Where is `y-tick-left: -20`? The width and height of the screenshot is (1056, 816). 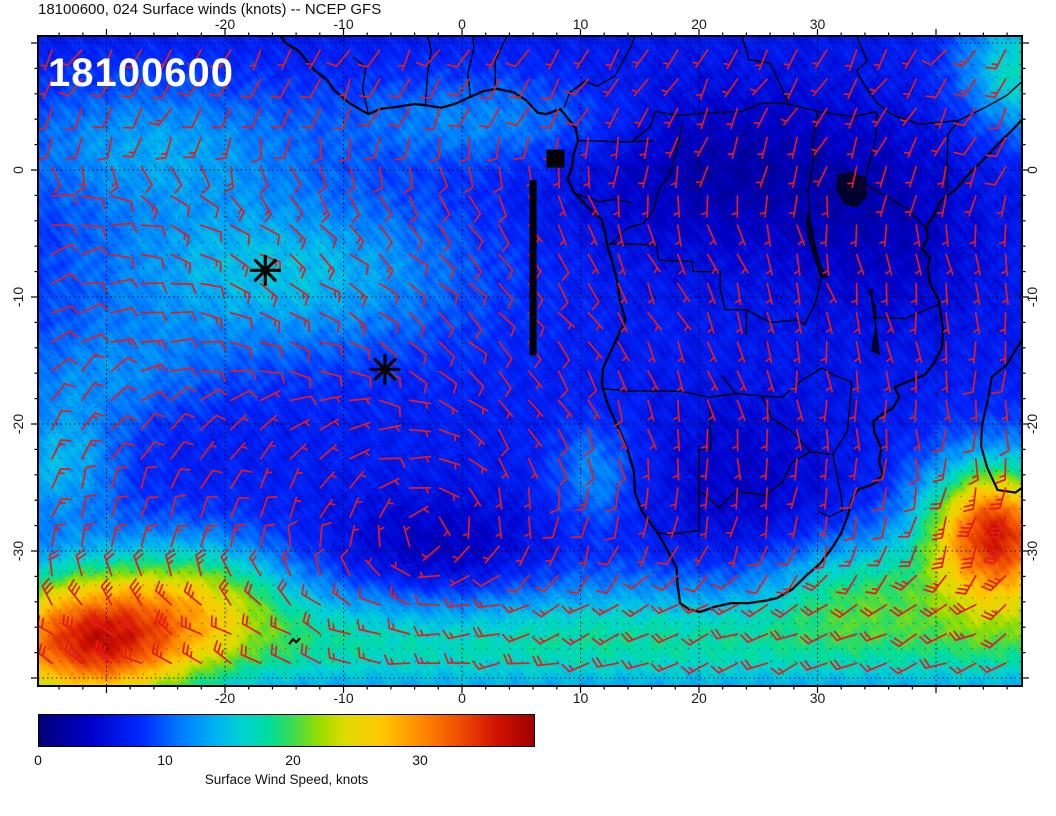 y-tick-left: -20 is located at coordinates (18, 424).